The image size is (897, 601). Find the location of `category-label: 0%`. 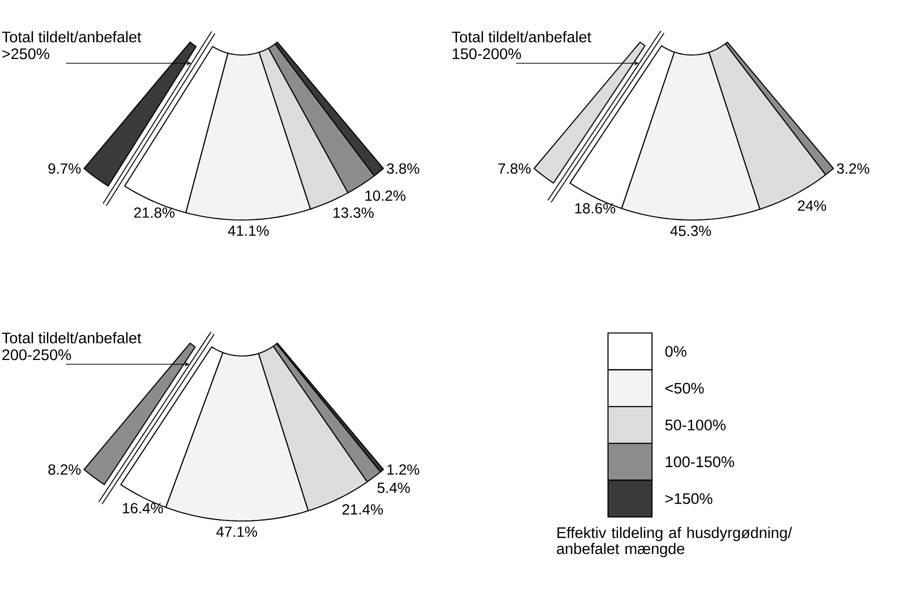

category-label: 0% is located at coordinates (675, 351).